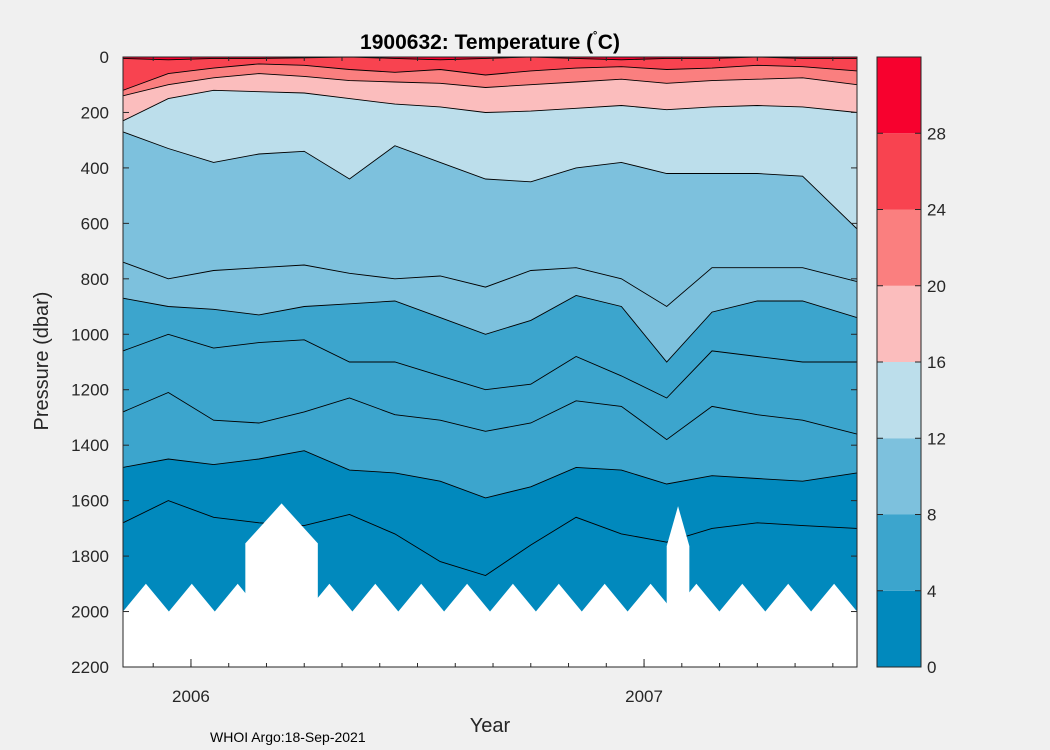 The height and width of the screenshot is (750, 1050). I want to click on colorbar-tick-label: 28, so click(936, 133).